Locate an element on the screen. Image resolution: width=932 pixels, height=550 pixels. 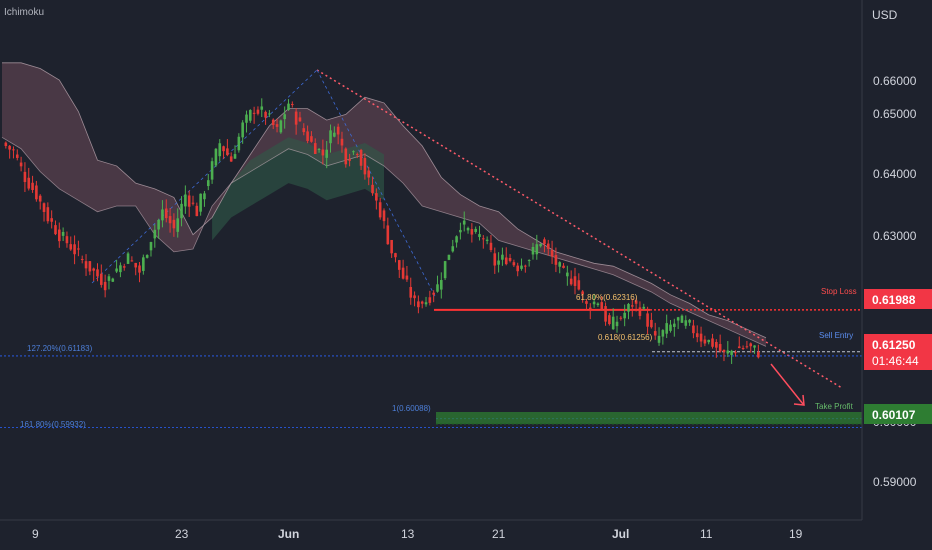
y-tick-label: 0.59000 is located at coordinates (895, 482).